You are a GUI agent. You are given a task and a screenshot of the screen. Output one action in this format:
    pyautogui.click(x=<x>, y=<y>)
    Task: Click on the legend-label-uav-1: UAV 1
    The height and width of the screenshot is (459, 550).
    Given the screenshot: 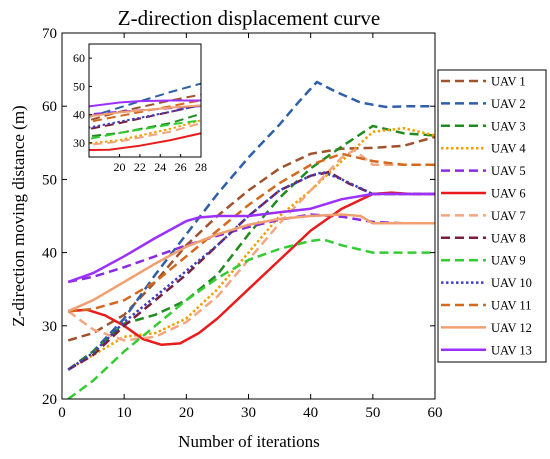 What is the action you would take?
    pyautogui.click(x=508, y=82)
    